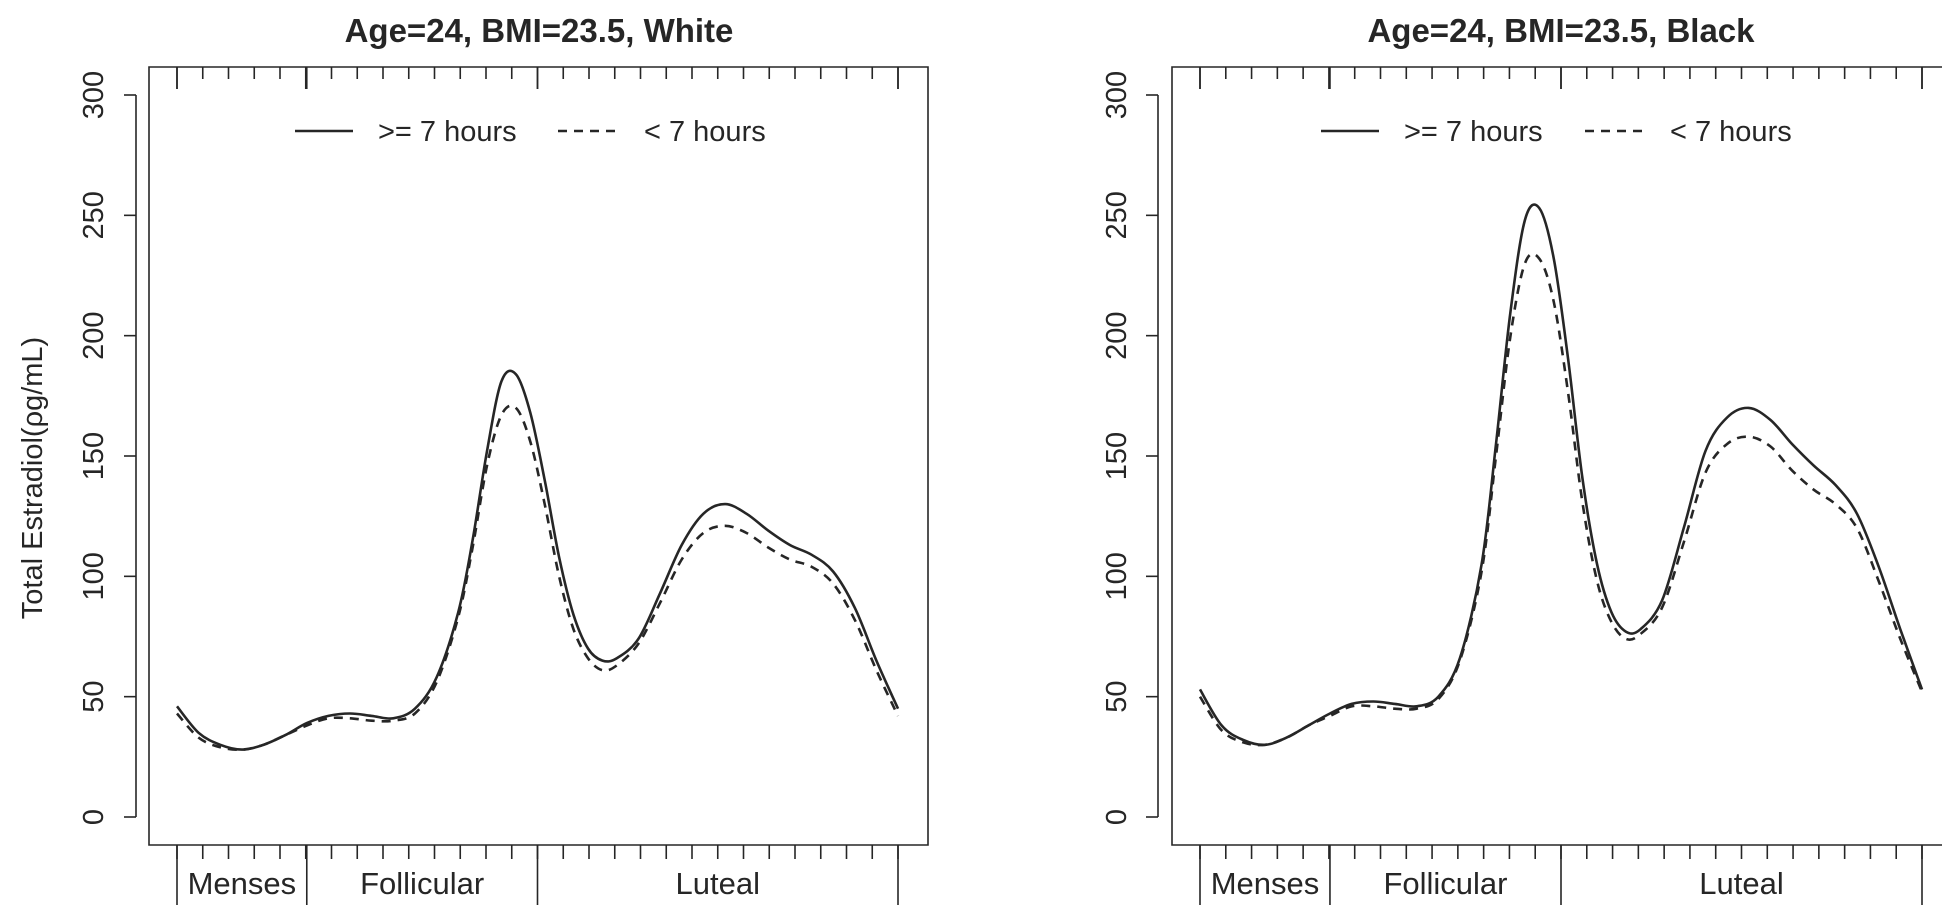 Image resolution: width=1942 pixels, height=905 pixels. Describe the element at coordinates (539, 30) in the screenshot. I see `chart-title: Age=24, BMI=23.5, White` at that location.